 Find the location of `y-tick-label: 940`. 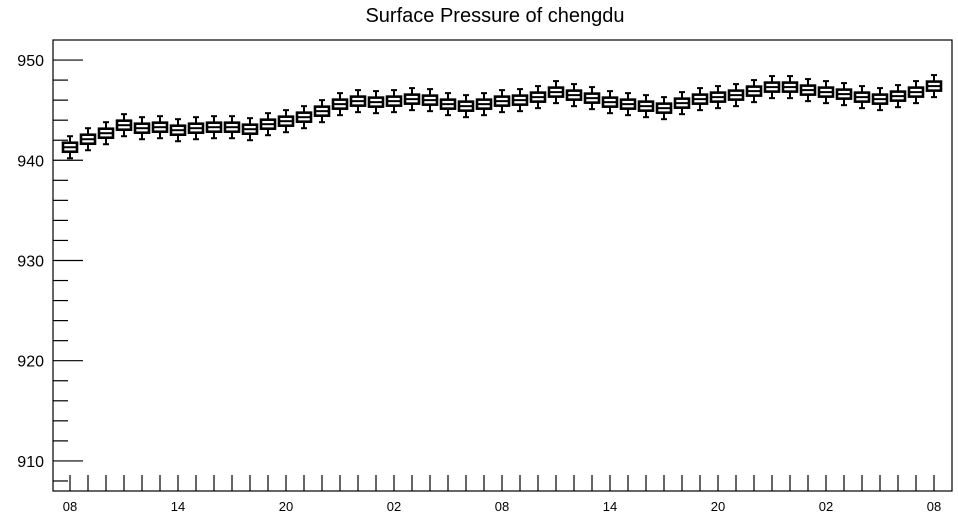

y-tick-label: 940 is located at coordinates (30, 161).